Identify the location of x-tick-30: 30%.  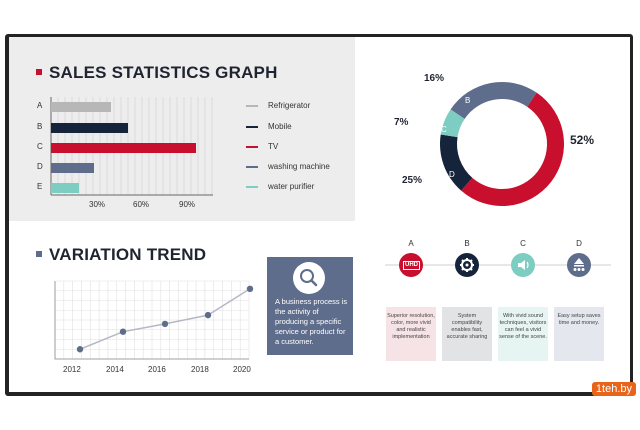
(97, 204).